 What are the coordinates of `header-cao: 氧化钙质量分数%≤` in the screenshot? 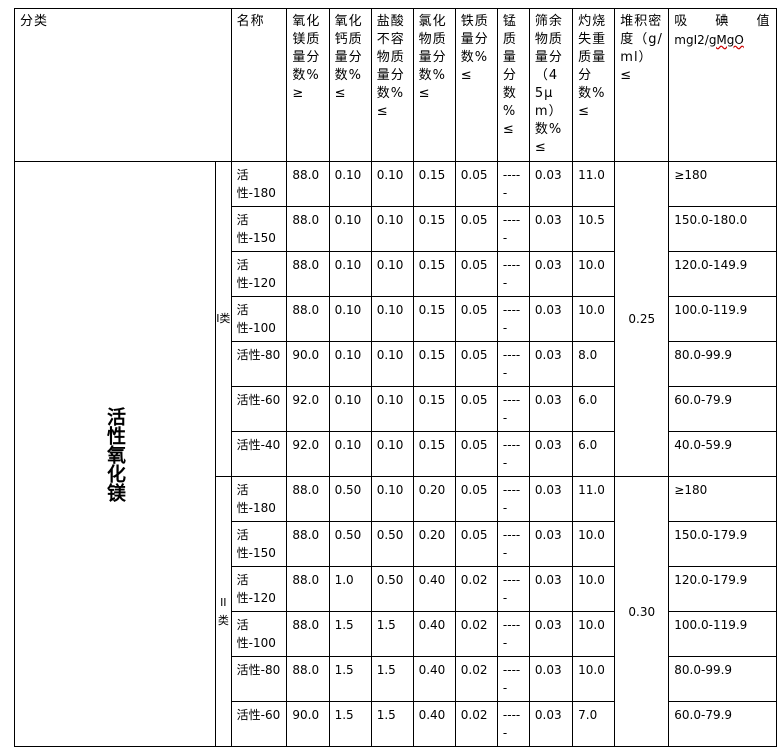 It's located at (350, 85).